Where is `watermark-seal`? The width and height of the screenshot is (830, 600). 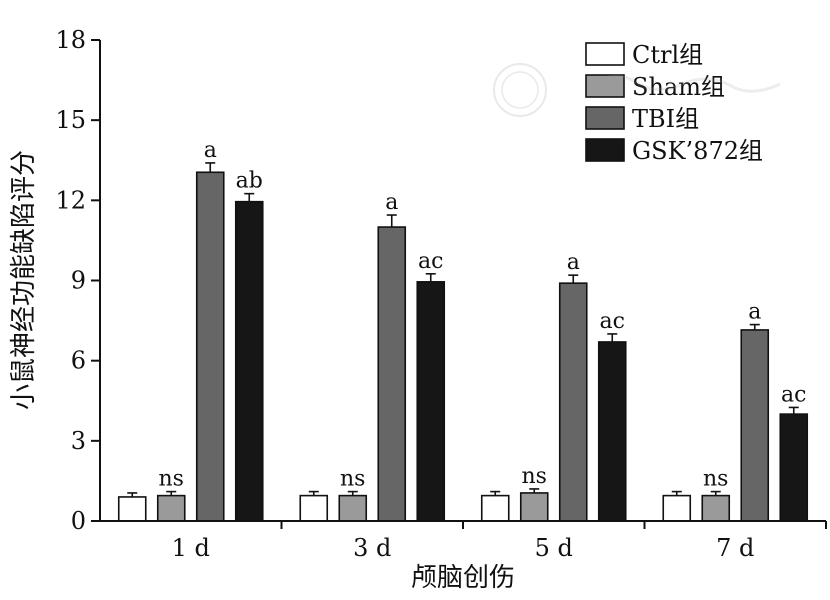 watermark-seal is located at coordinates (637, 90).